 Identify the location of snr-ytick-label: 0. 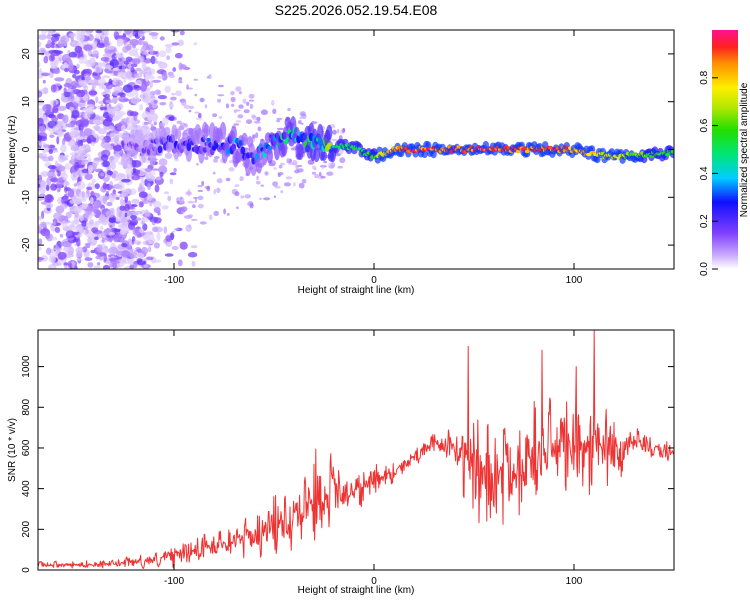
(26, 570).